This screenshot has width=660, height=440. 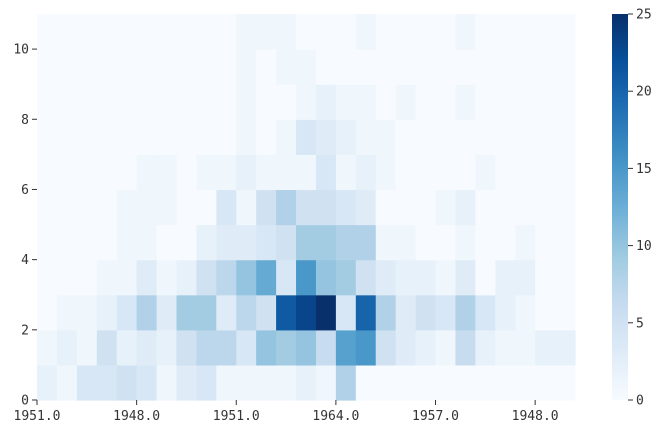 What do you see at coordinates (620, 207) in the screenshot?
I see `colorbar-gradient` at bounding box center [620, 207].